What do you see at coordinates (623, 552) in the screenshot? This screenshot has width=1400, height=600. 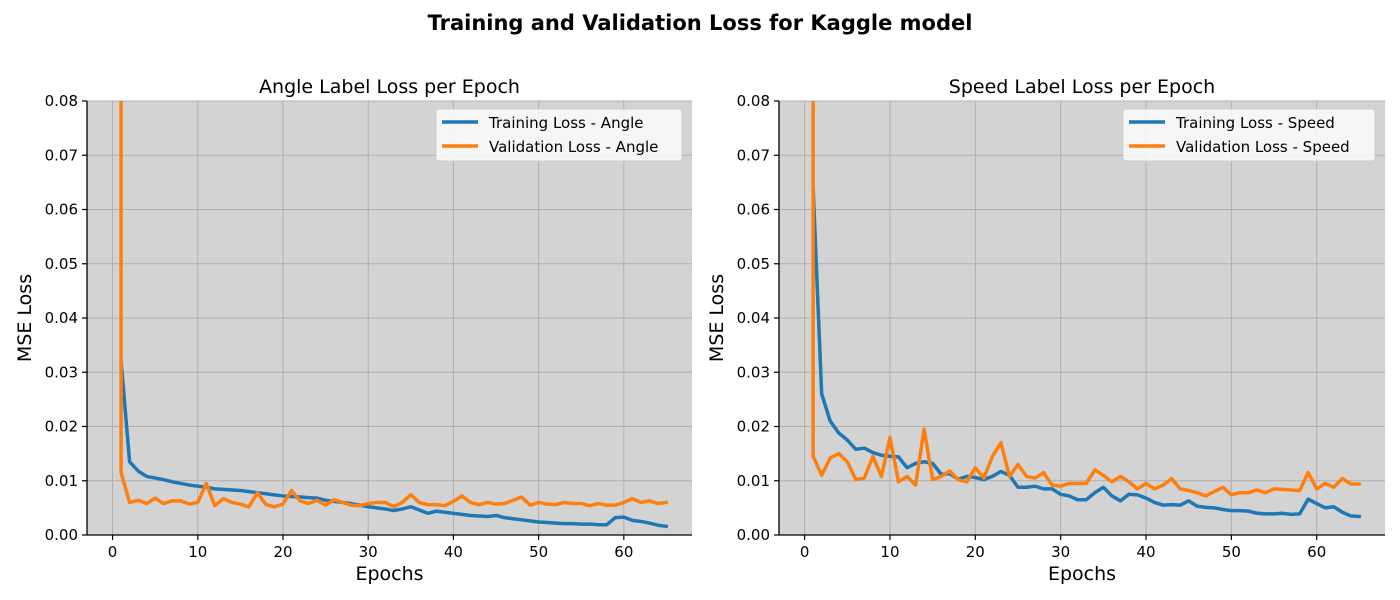 I see `angle-x-tick-label: 60` at bounding box center [623, 552].